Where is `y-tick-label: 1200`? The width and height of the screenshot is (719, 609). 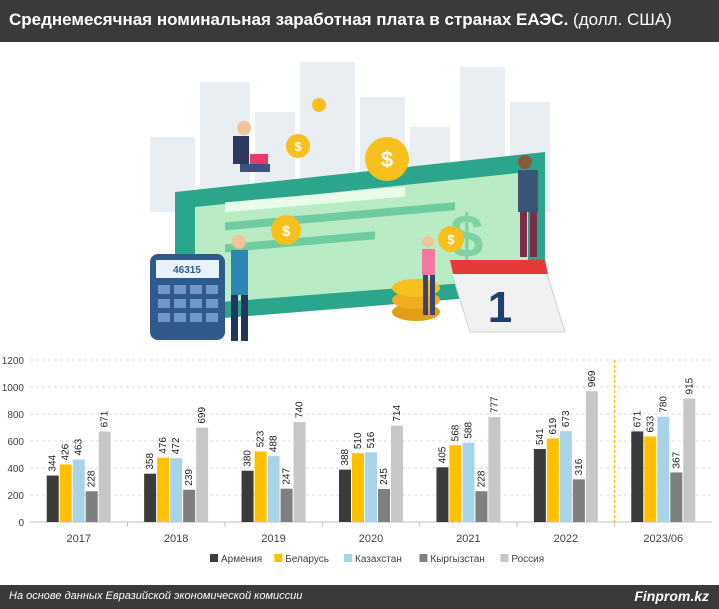 y-tick-label: 1200 is located at coordinates (13, 361).